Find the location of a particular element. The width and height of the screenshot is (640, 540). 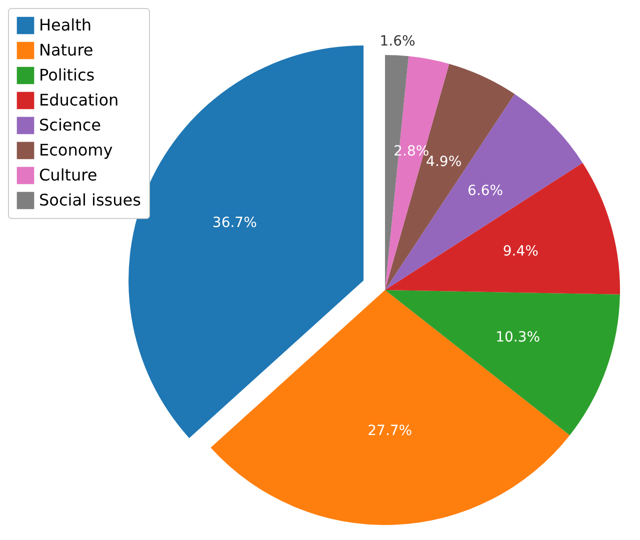

data-label: 1.6% is located at coordinates (398, 41).